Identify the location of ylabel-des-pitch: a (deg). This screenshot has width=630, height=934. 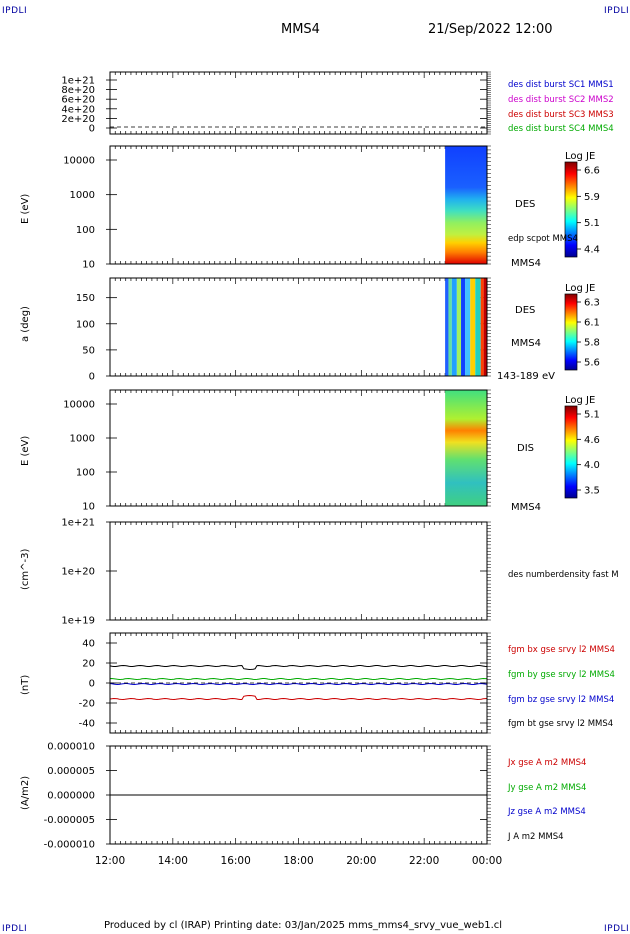
(25, 324).